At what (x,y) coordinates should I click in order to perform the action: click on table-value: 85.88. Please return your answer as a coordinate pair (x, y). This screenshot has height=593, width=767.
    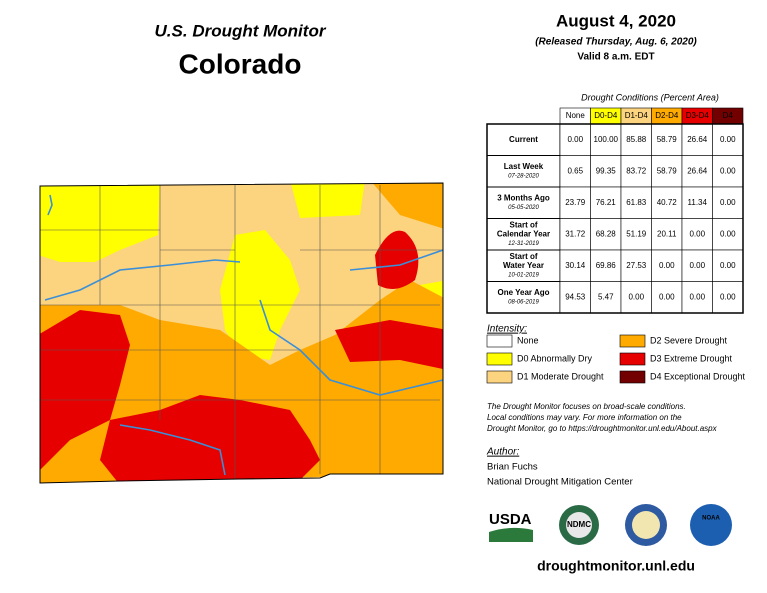
    Looking at the image, I should click on (636, 139).